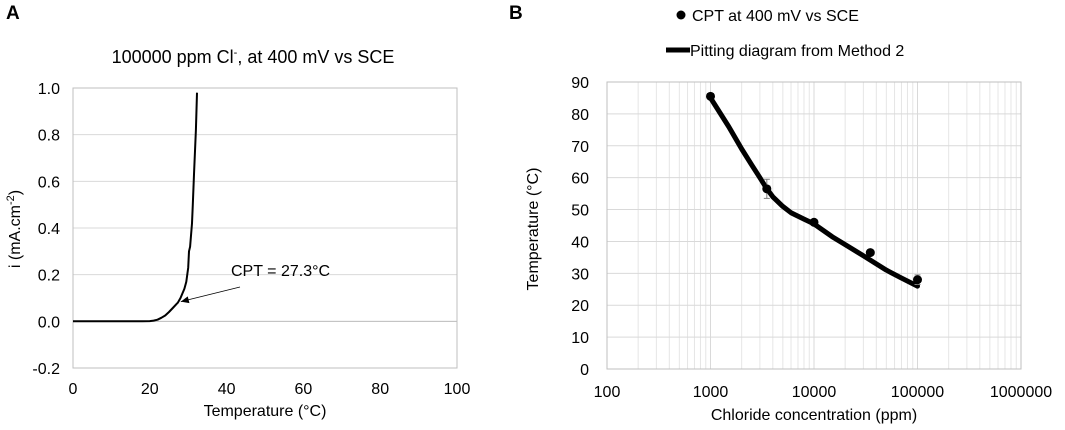  Describe the element at coordinates (580, 306) in the screenshot. I see `panel-b-y-tick-label: 20` at that location.